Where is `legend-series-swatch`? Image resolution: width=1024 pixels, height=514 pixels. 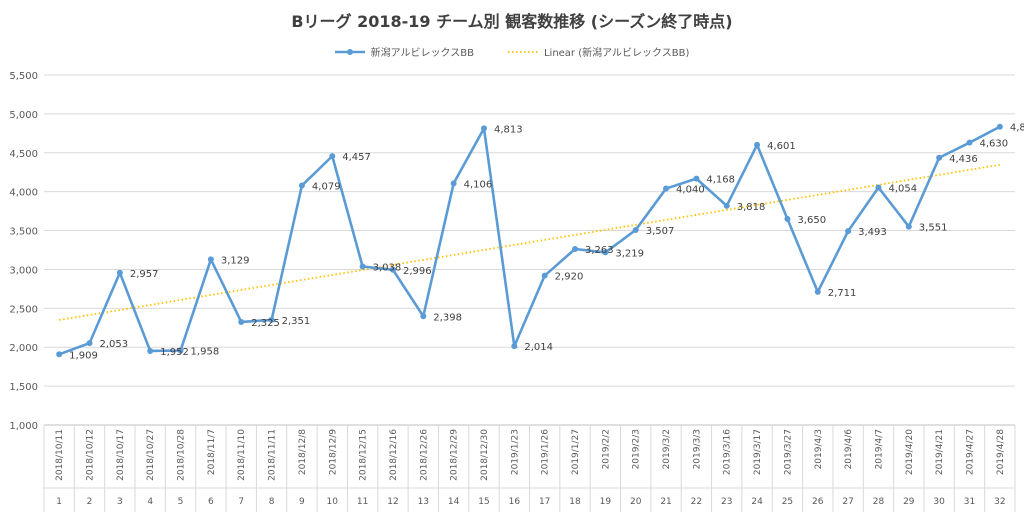
legend-series-swatch is located at coordinates (349, 51).